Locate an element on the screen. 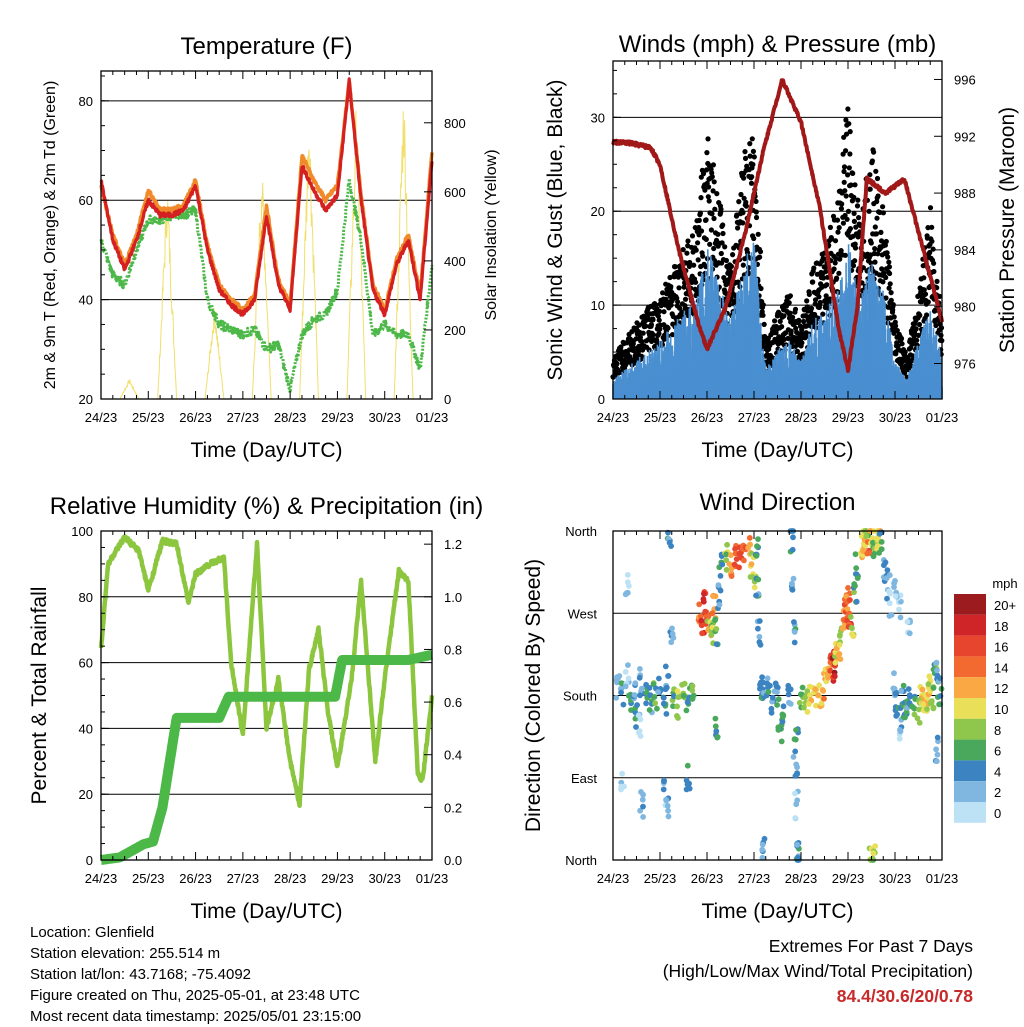 The height and width of the screenshot is (1027, 1024). y2-tick-label: 992 is located at coordinates (965, 136).